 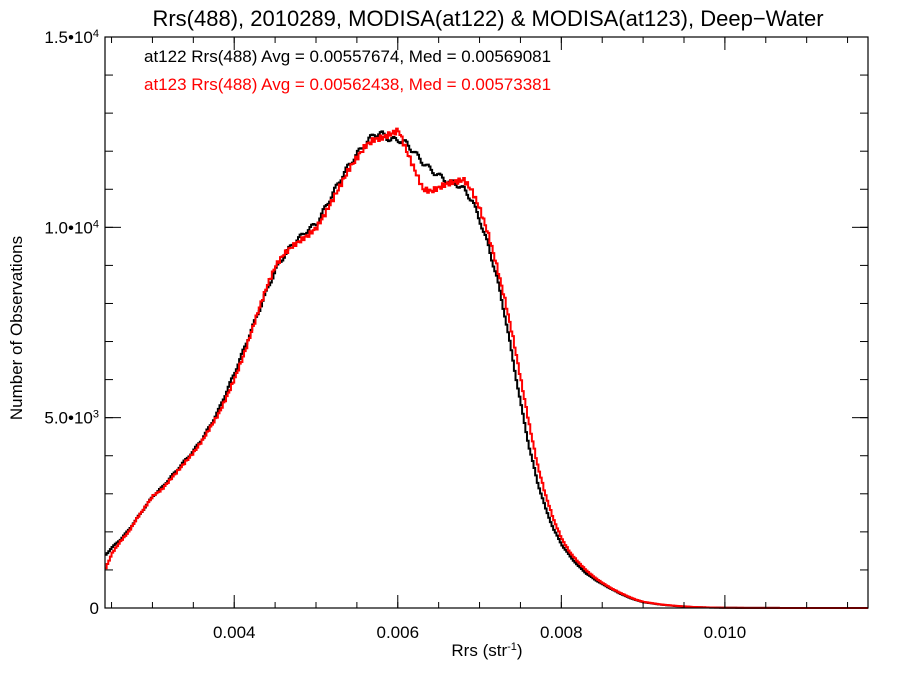 What do you see at coordinates (16, 328) in the screenshot?
I see `y-axis-label: Number of Observations` at bounding box center [16, 328].